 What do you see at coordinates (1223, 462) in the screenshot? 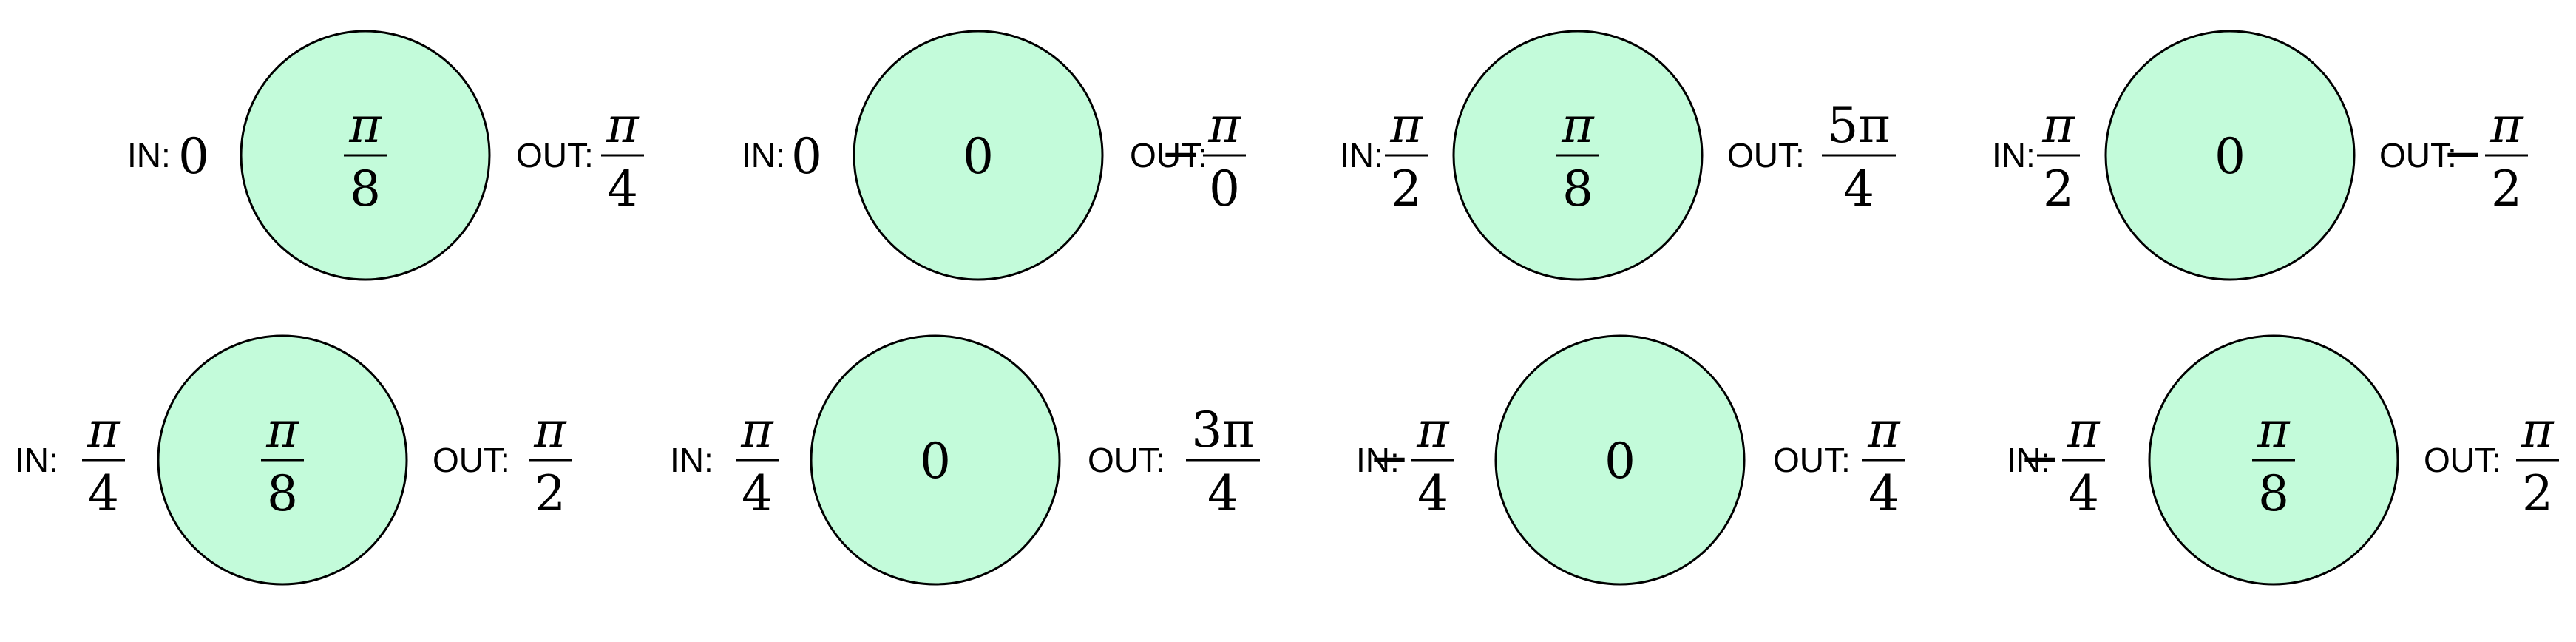
I see `out-value-fraction: 3π4` at bounding box center [1223, 462].